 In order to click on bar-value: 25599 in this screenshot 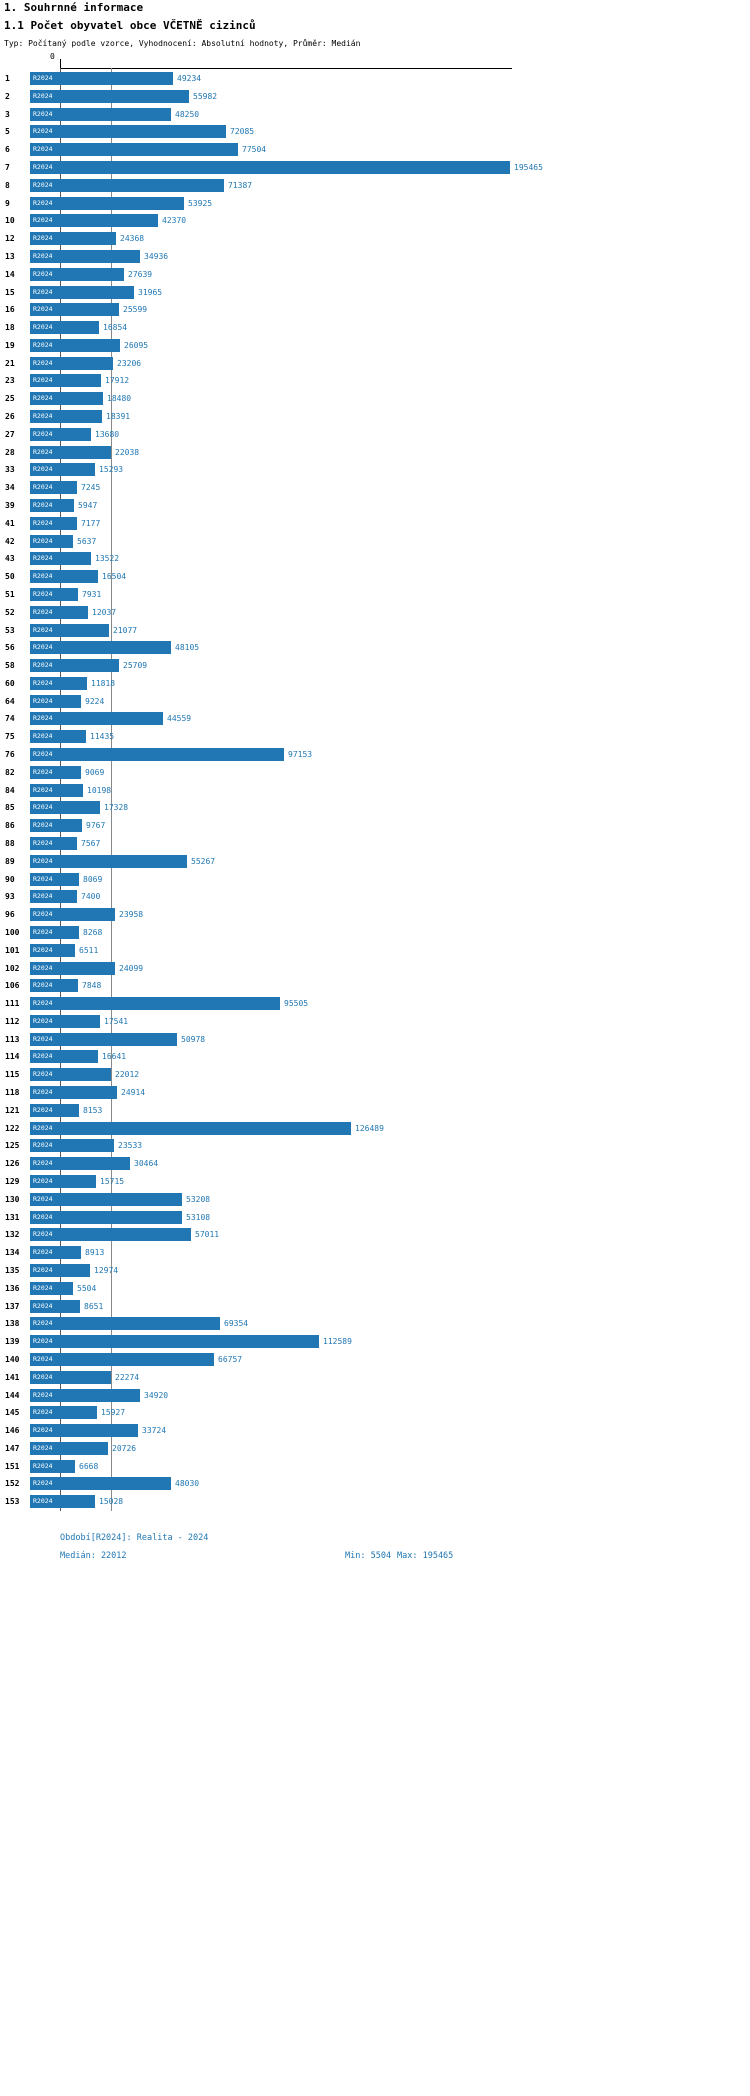, I will do `click(135, 310)`.